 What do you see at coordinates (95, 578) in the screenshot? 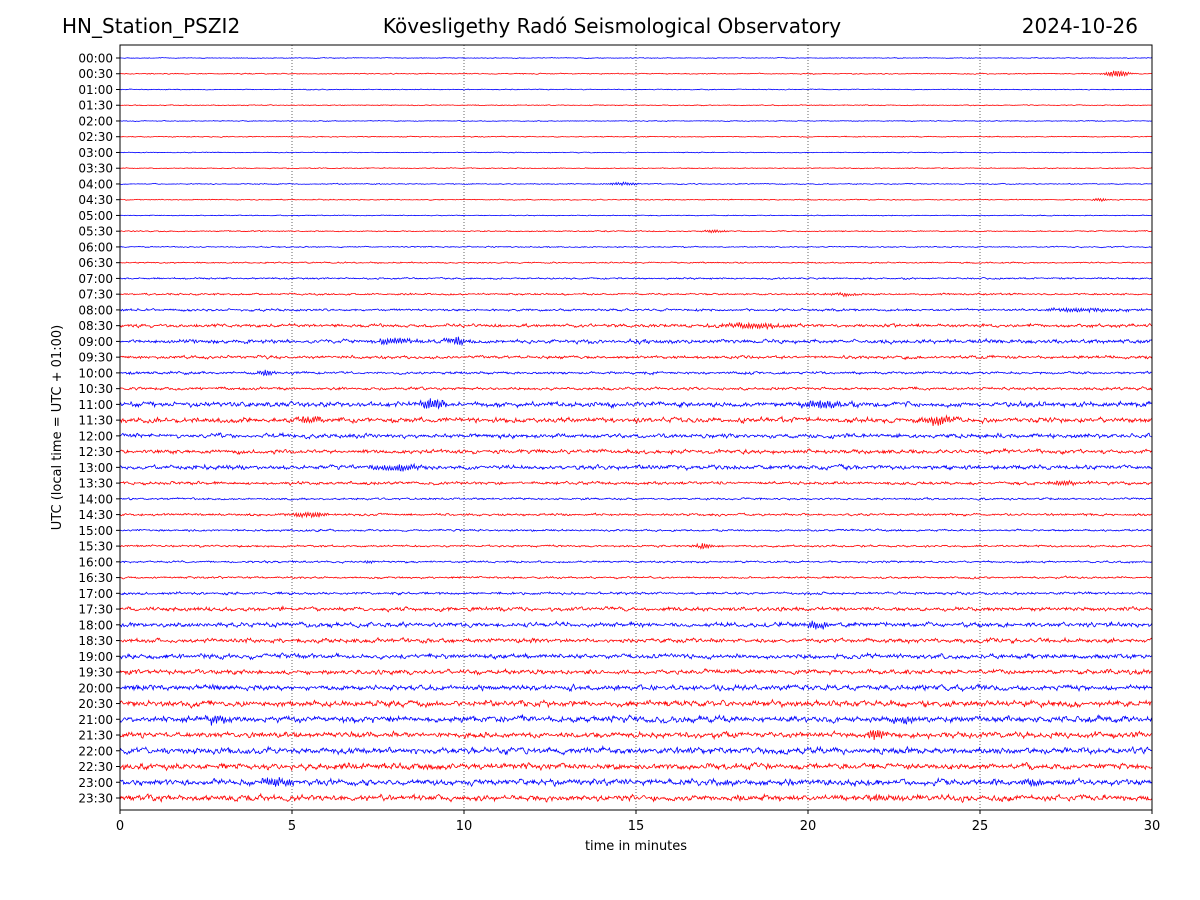
I see `y-tick-label: 16:30` at bounding box center [95, 578].